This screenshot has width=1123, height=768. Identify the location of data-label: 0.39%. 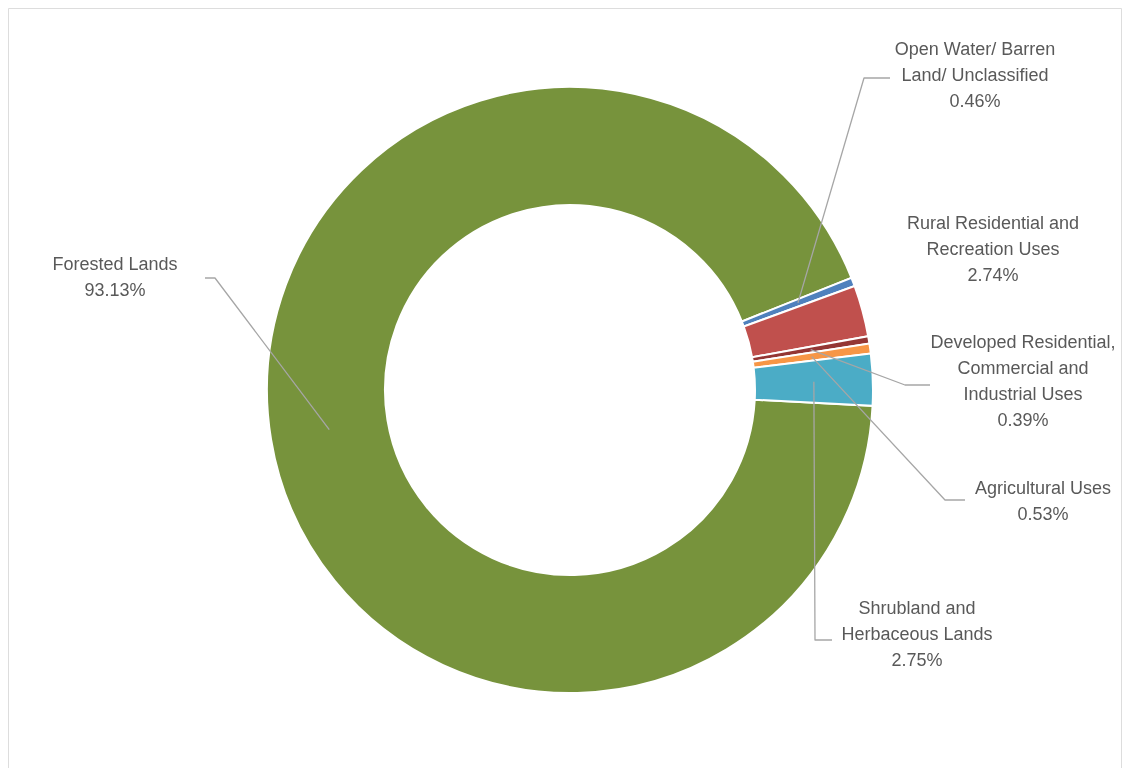
(1023, 420).